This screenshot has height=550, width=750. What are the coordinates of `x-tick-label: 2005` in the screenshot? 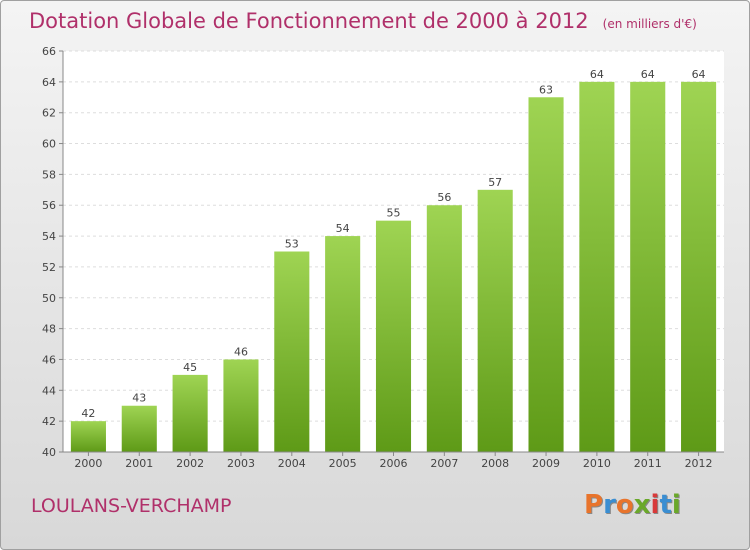 It's located at (343, 463).